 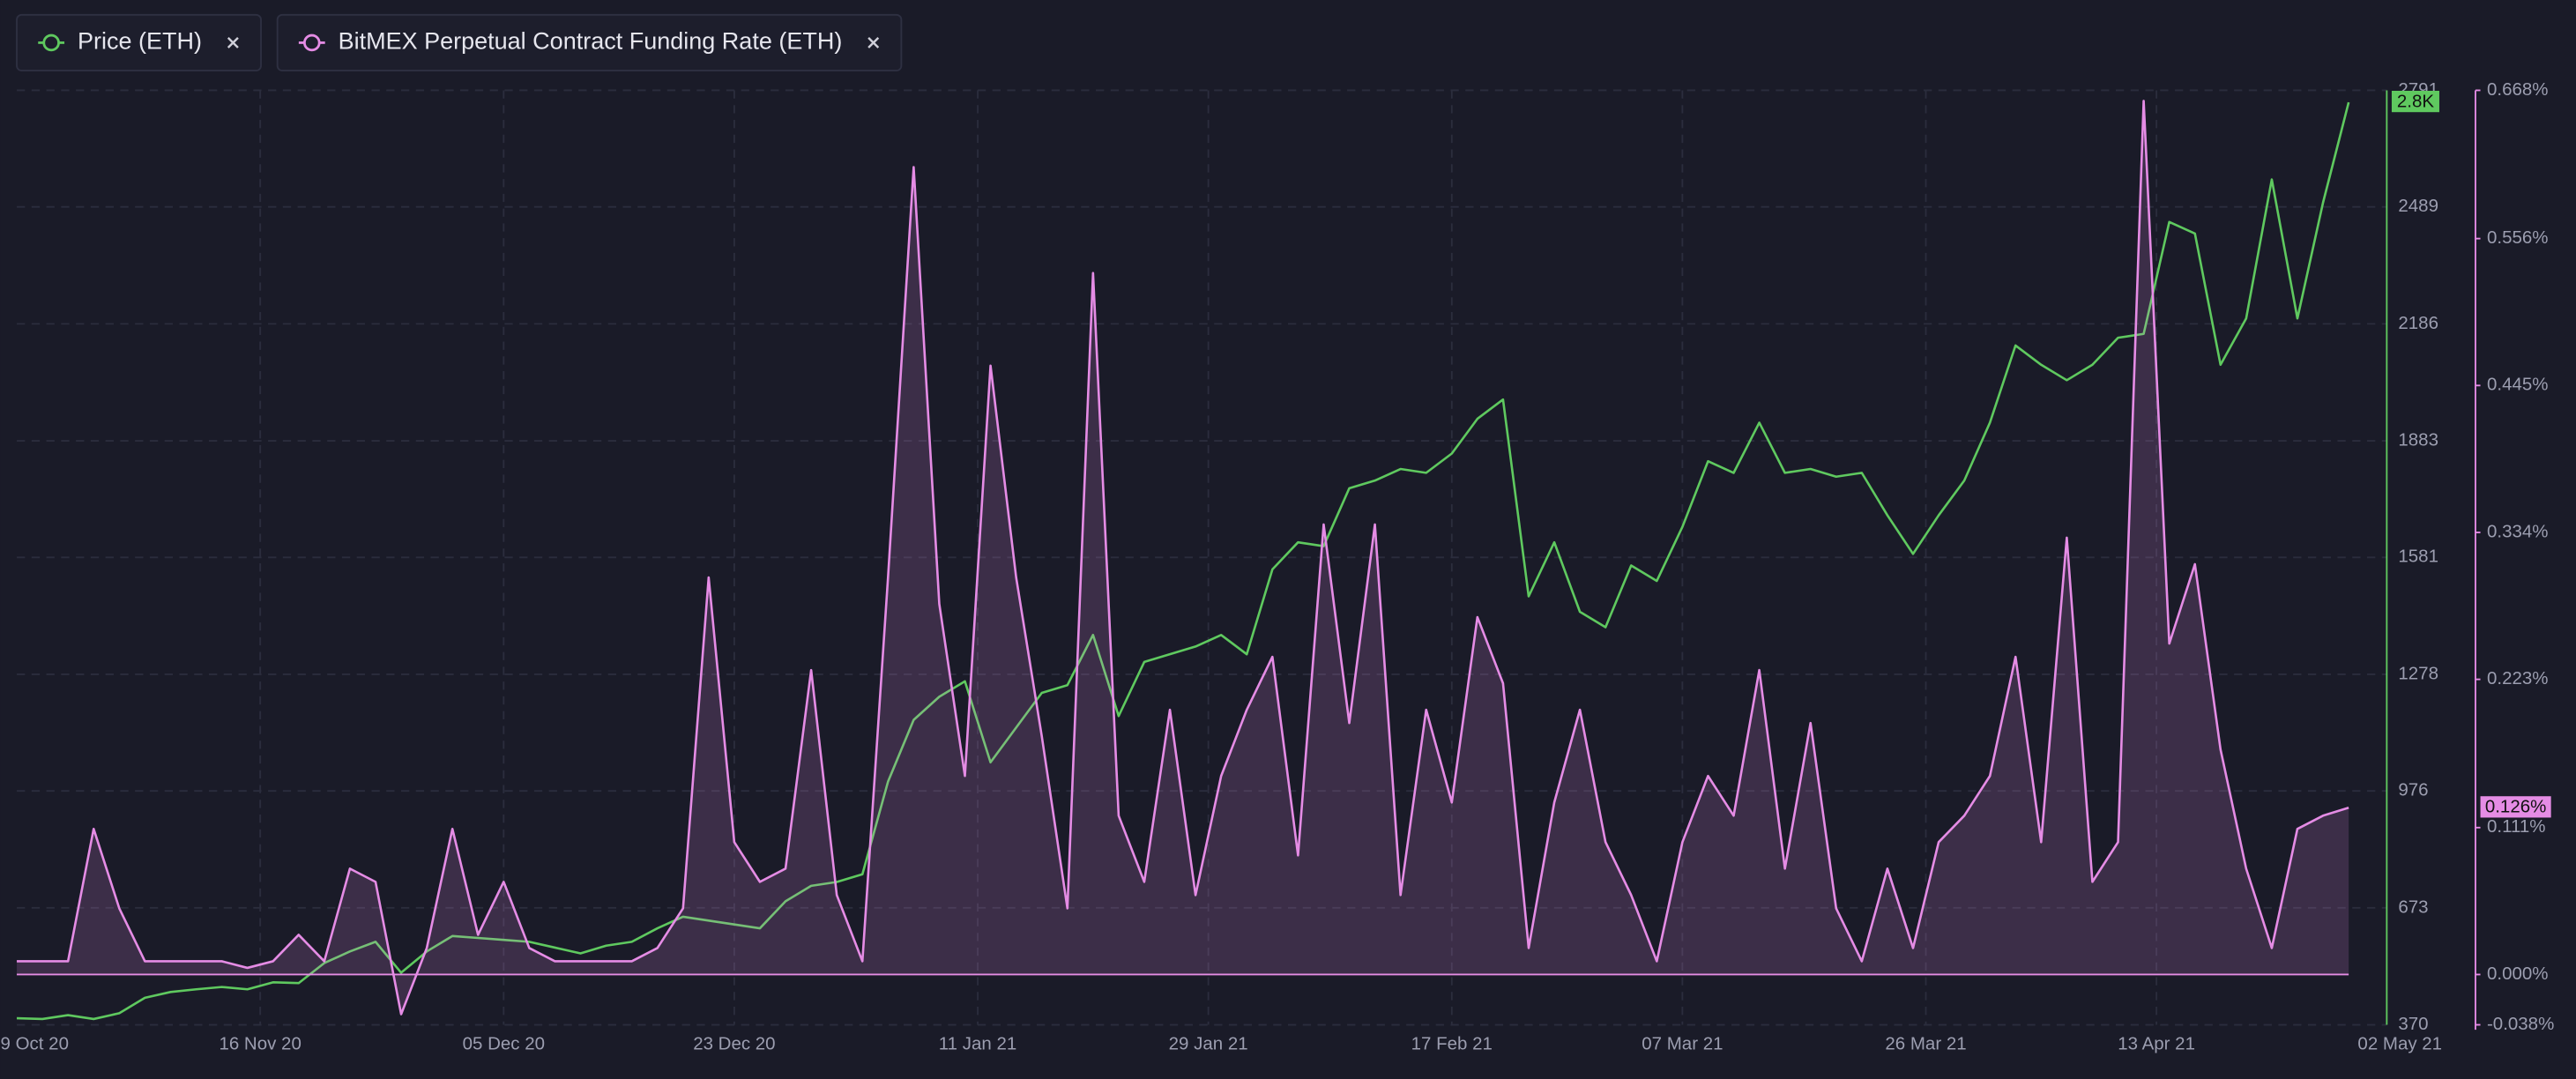 What do you see at coordinates (2418, 323) in the screenshot?
I see `y-tick-label: 2186` at bounding box center [2418, 323].